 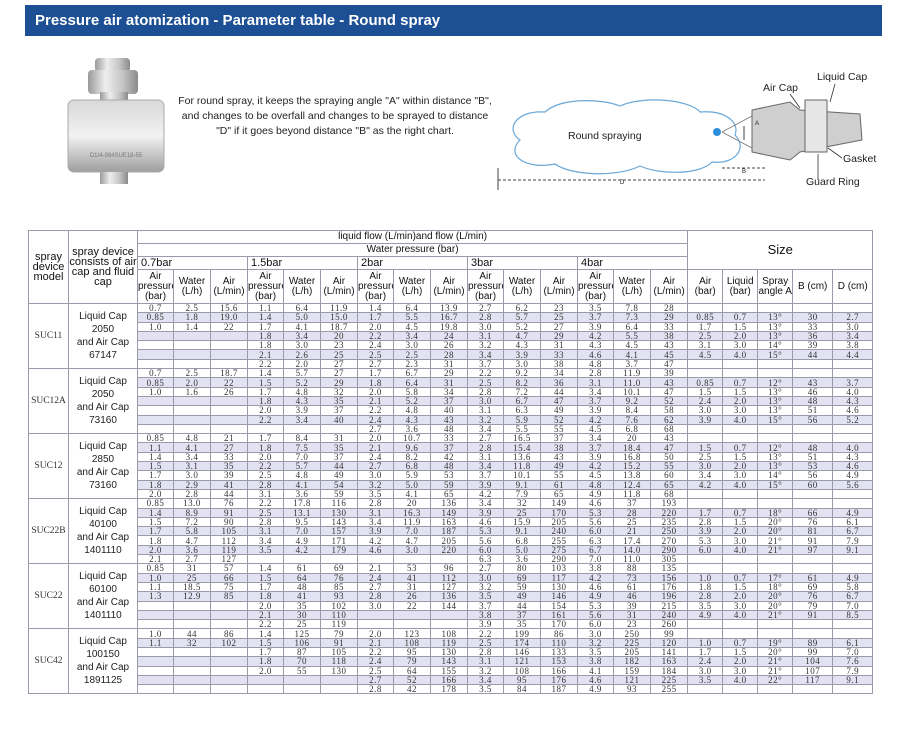 I want to click on data-cell: 7.2, so click(x=192, y=522).